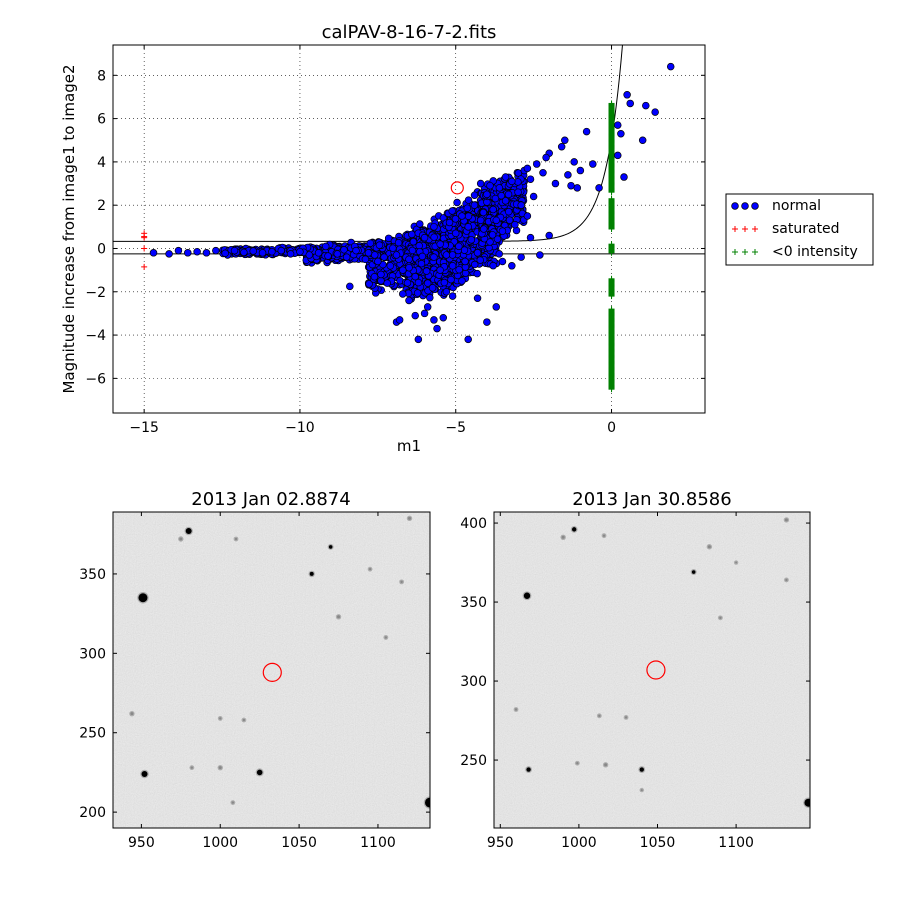 The image size is (900, 904). What do you see at coordinates (270, 499) in the screenshot?
I see `image-1-title: 2013 Jan 02.8874` at bounding box center [270, 499].